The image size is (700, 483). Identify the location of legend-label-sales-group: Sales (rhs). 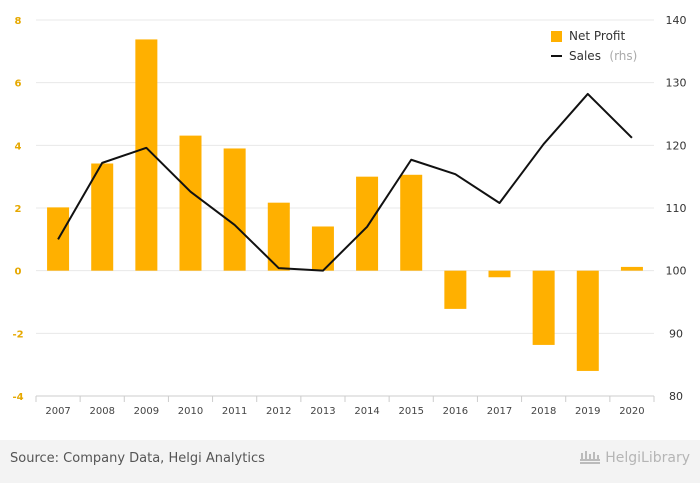
(603, 55).